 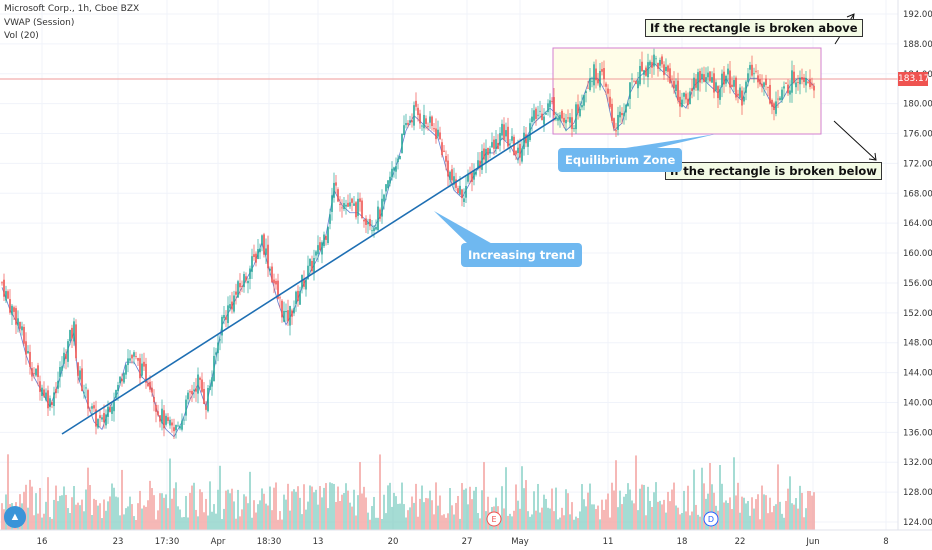 What do you see at coordinates (39, 23) in the screenshot?
I see `vwap-legend: VWAP (Session)` at bounding box center [39, 23].